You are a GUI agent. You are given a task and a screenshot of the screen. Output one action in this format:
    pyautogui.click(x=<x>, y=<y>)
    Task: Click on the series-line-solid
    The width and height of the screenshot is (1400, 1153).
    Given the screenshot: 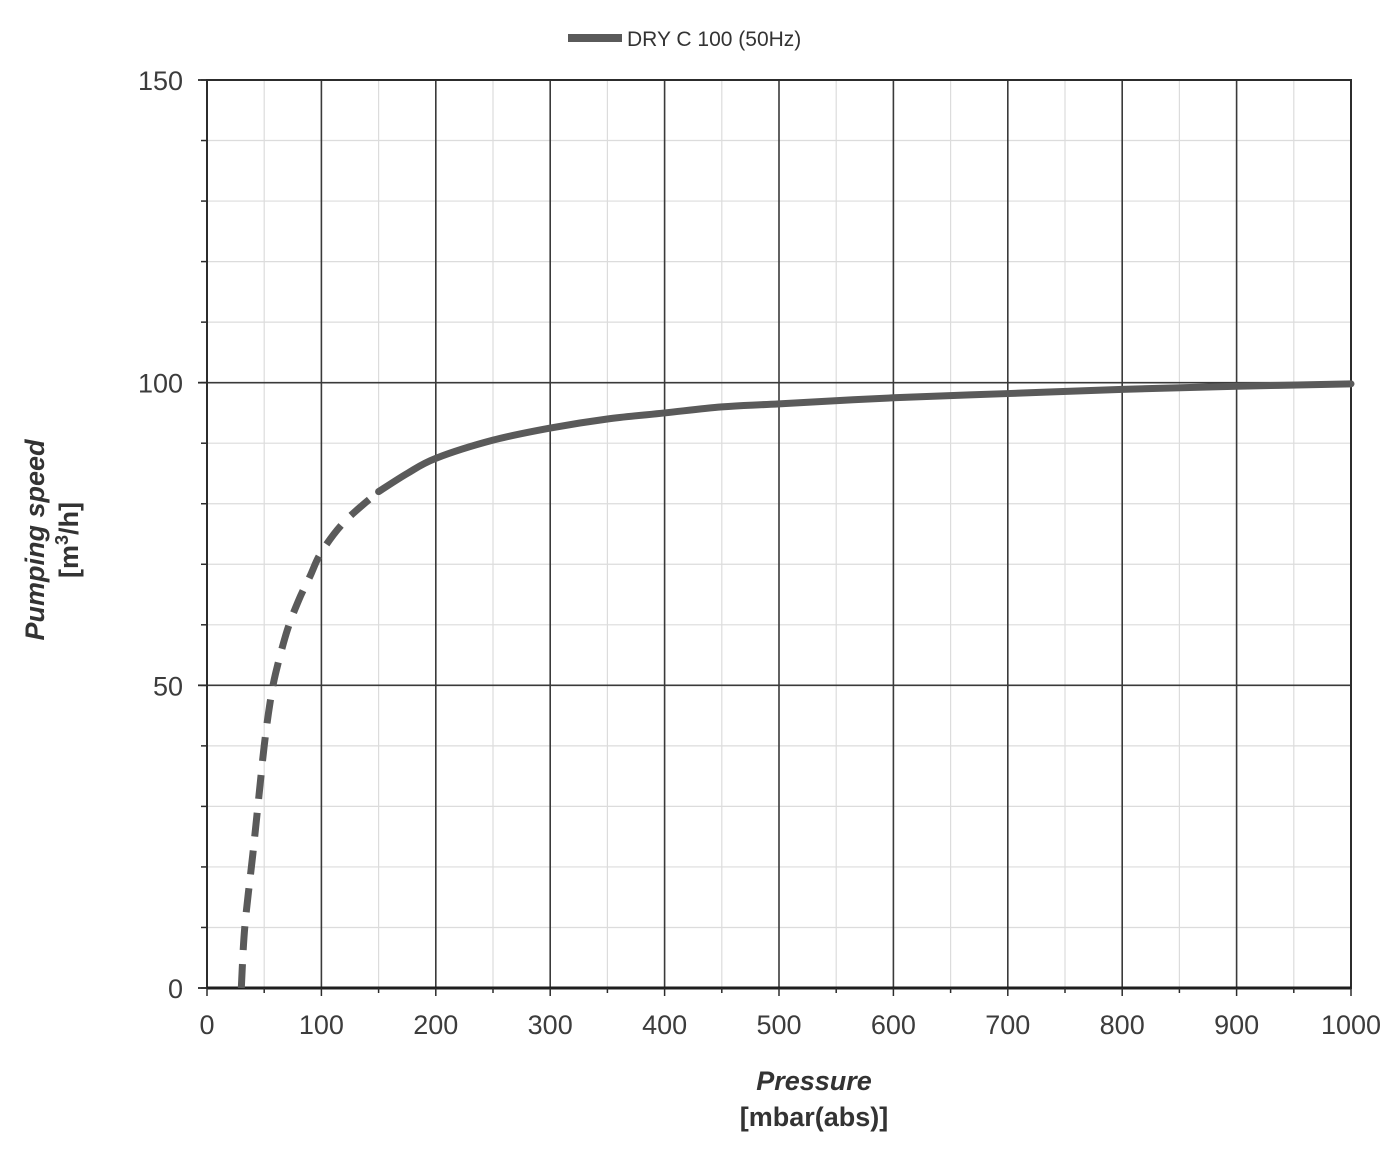 What is the action you would take?
    pyautogui.click(x=865, y=438)
    